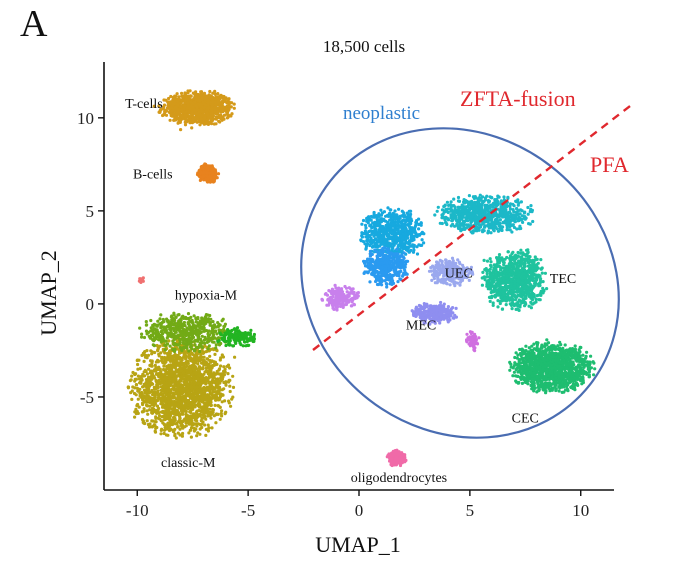  I want to click on cluster-hypoxia-m, so click(141, 280).